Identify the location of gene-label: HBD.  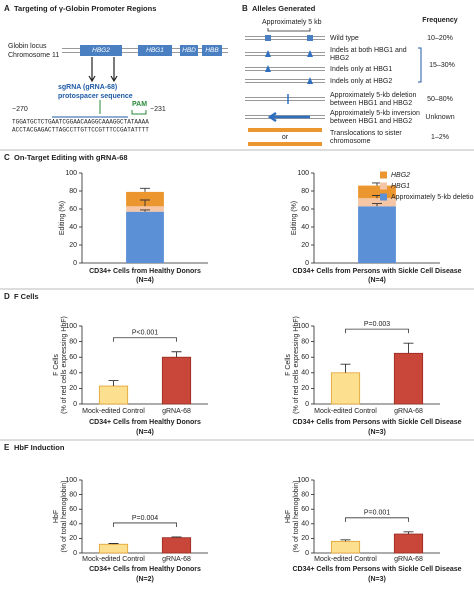
(189, 50).